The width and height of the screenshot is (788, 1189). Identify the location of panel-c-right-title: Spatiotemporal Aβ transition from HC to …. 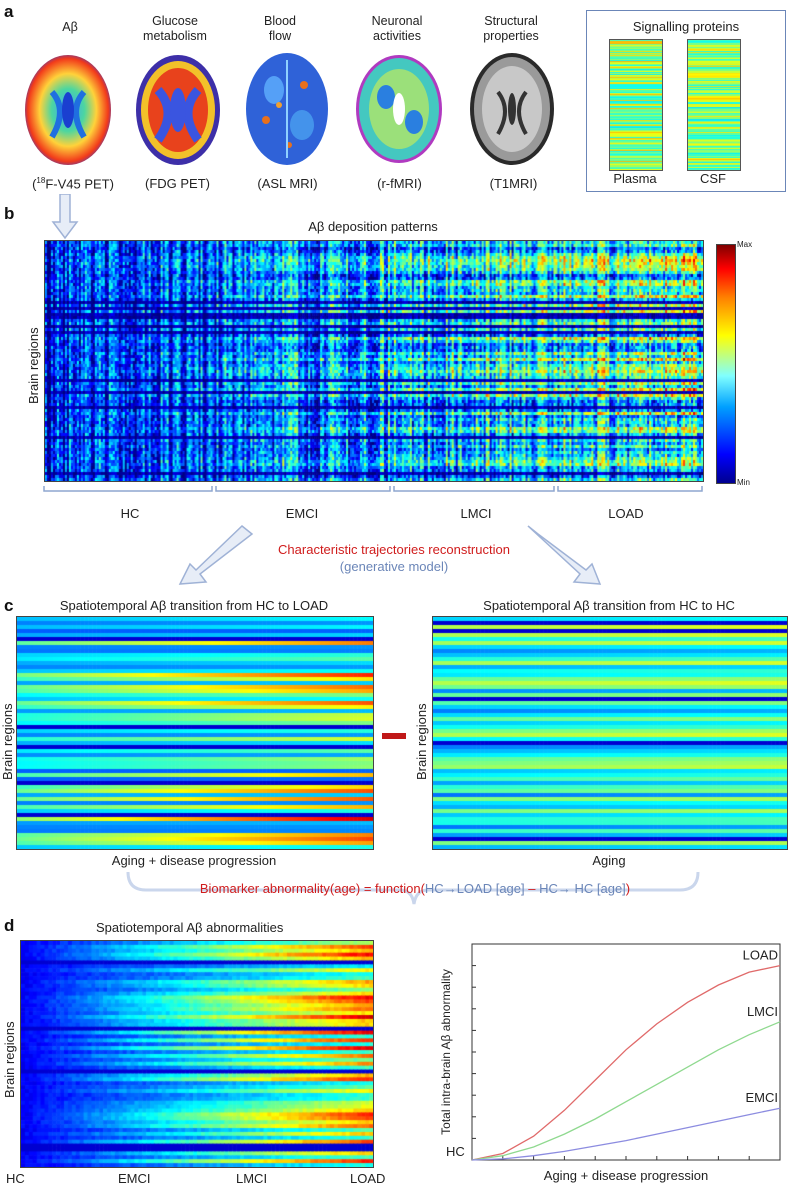
(609, 605).